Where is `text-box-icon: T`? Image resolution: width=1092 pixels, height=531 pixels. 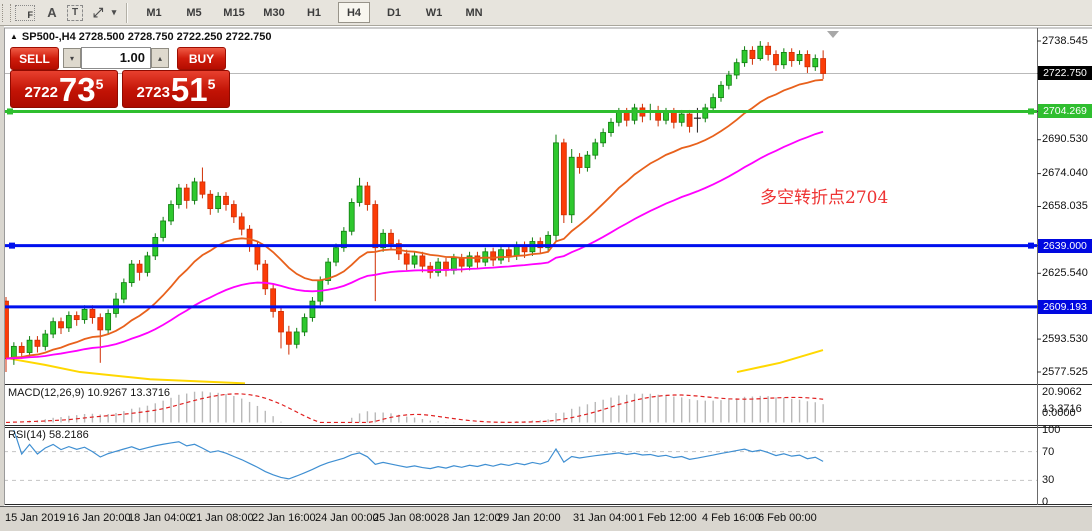
text-box-icon: T is located at coordinates (75, 12).